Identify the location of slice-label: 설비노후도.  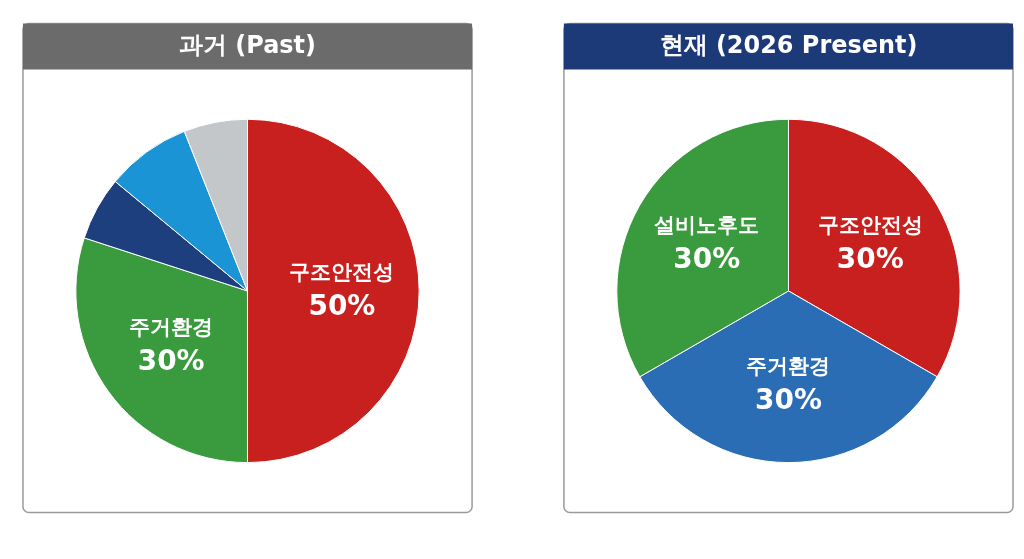
(707, 224).